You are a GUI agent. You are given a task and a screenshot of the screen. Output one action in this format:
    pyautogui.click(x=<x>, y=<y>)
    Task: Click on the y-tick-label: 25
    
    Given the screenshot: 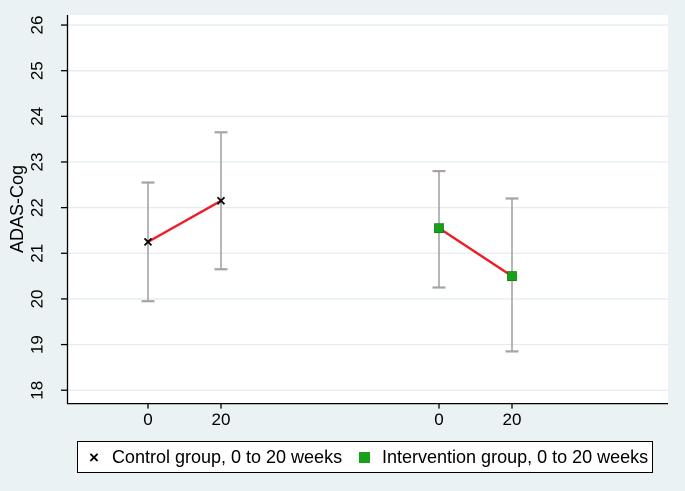 What is the action you would take?
    pyautogui.click(x=37, y=70)
    